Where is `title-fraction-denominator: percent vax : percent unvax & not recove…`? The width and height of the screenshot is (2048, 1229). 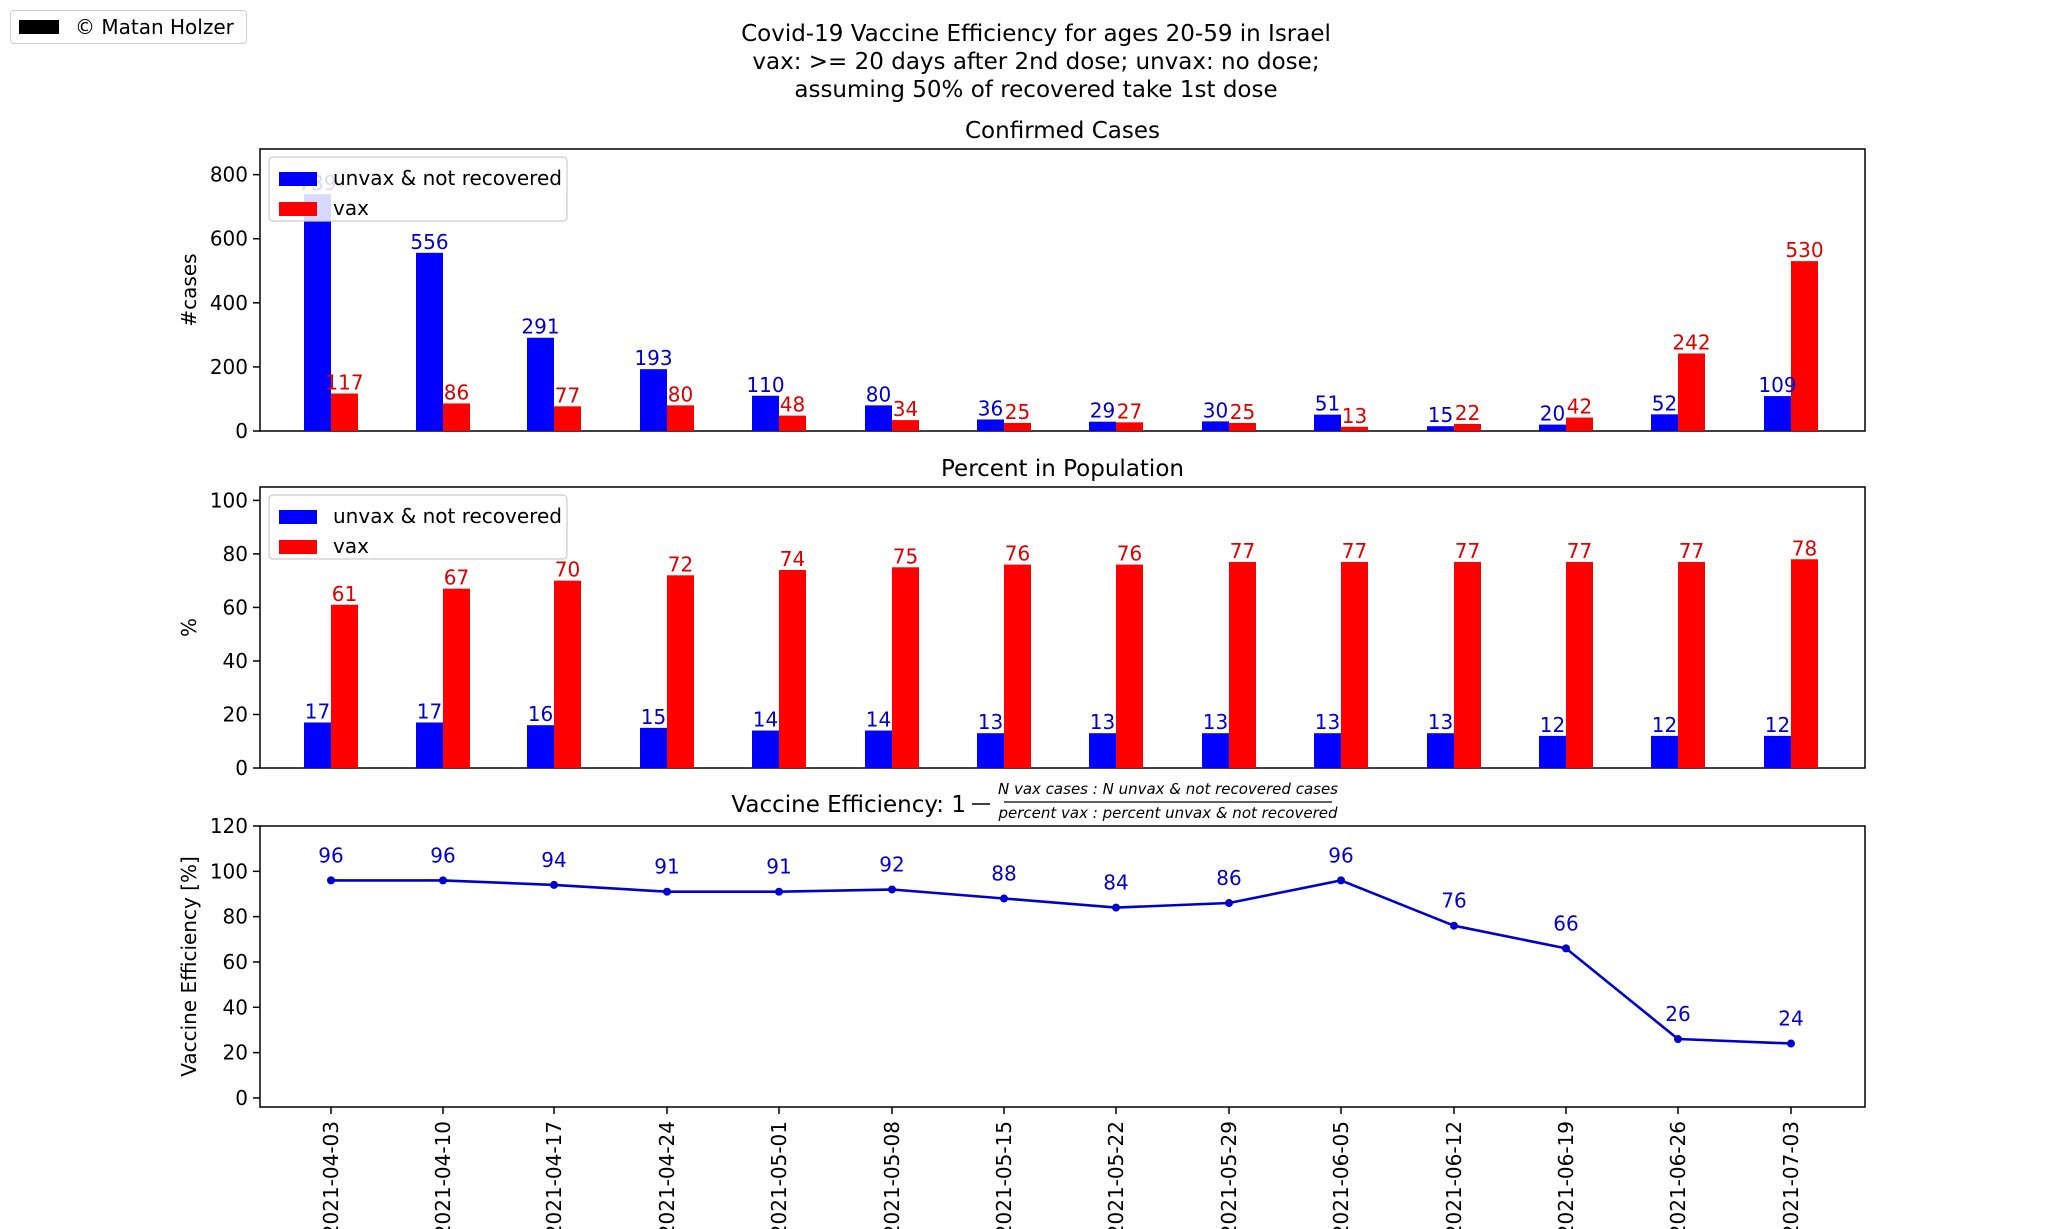 title-fraction-denominator: percent vax : percent unvax & not recove… is located at coordinates (1167, 813).